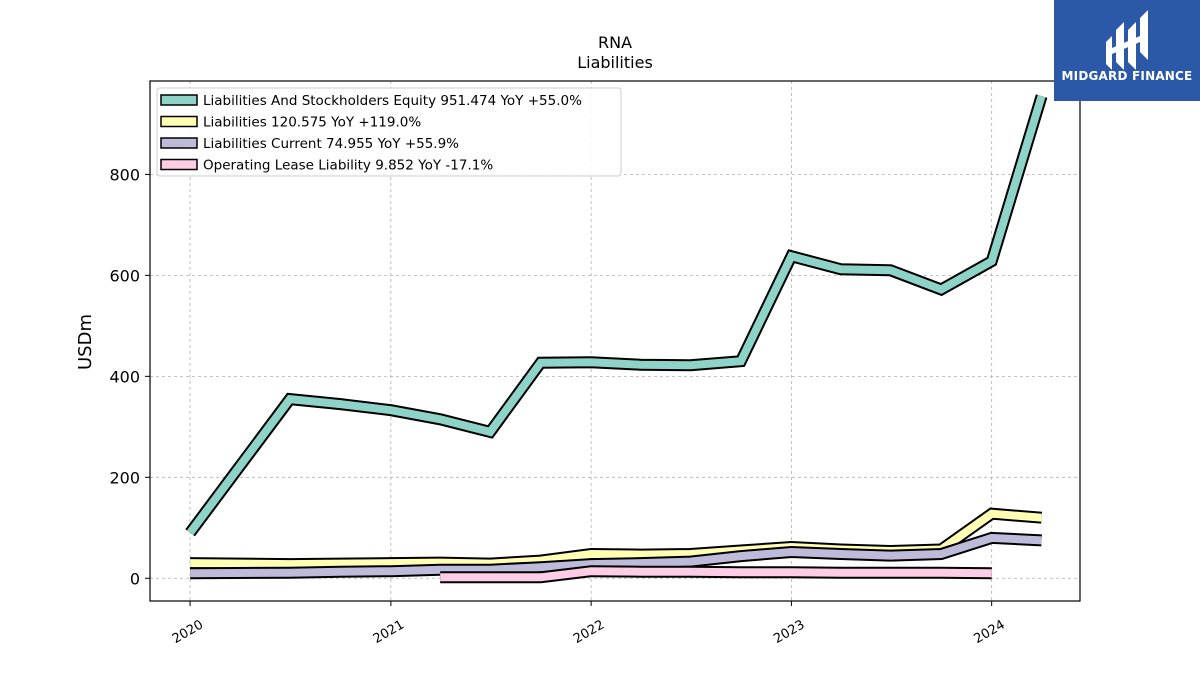  I want to click on y-tick-label: 800, so click(124, 174).